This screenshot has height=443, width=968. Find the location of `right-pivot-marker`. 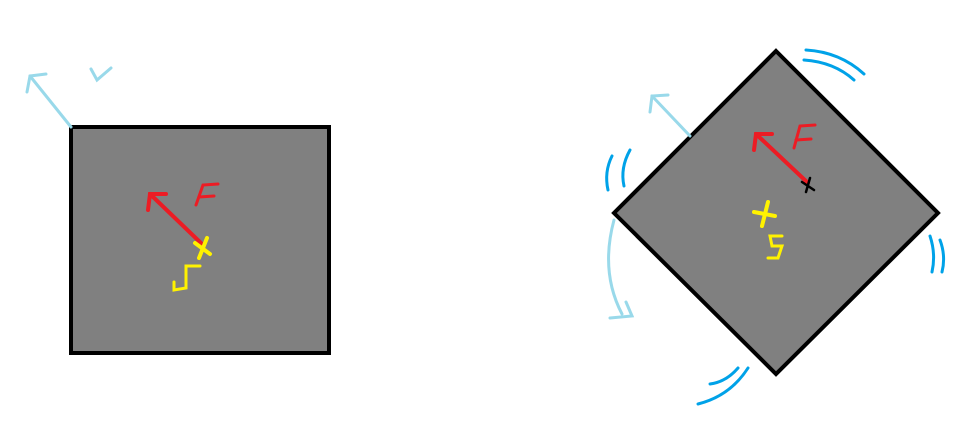

right-pivot-marker is located at coordinates (808, 185).